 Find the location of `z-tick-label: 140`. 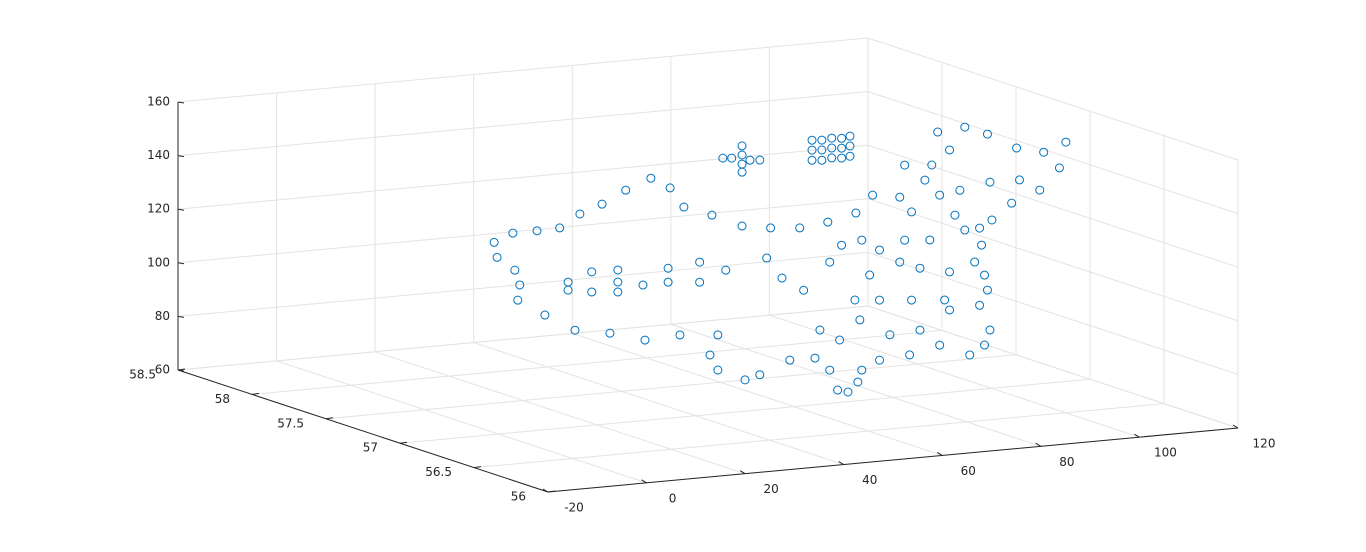

z-tick-label: 140 is located at coordinates (158, 155).